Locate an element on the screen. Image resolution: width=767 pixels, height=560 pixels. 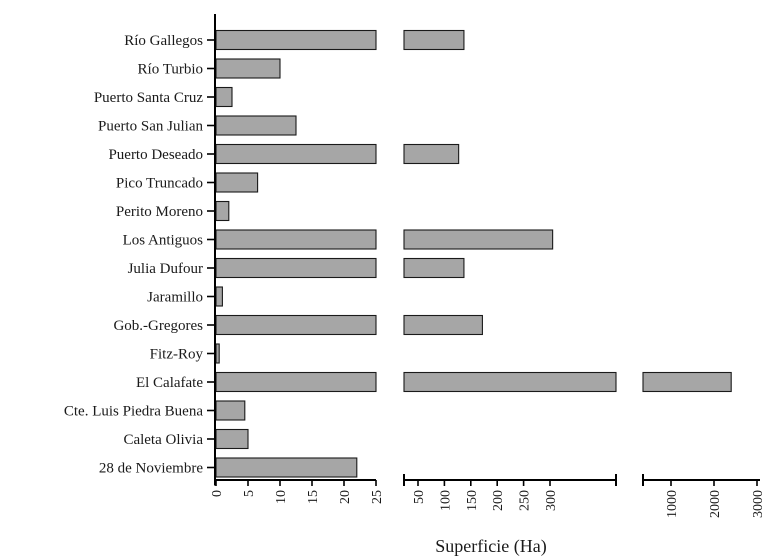
category-label: Río Turbio is located at coordinates (170, 70).